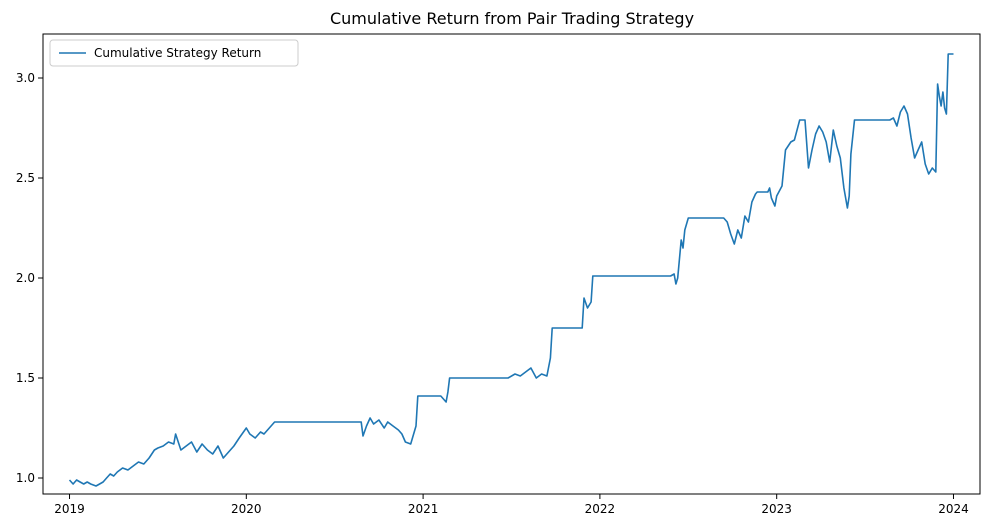 This screenshot has height=528, width=981. What do you see at coordinates (25, 178) in the screenshot?
I see `y-tick-label: 2.5` at bounding box center [25, 178].